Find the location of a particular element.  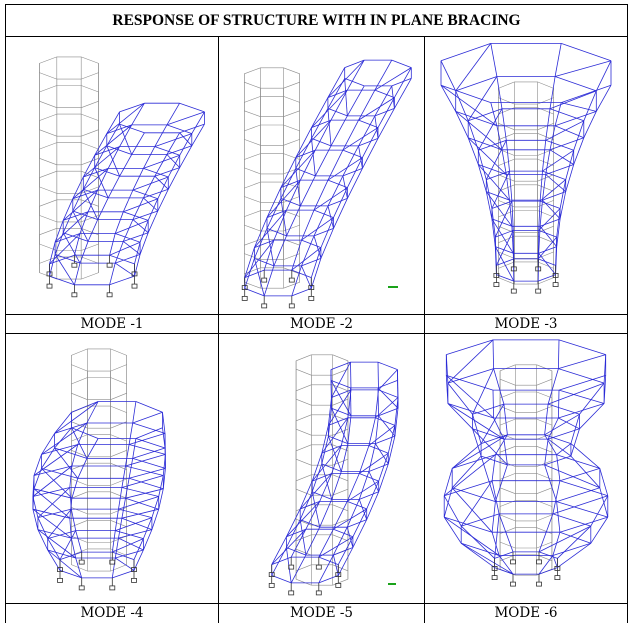

m6-support is located at coordinates (513, 562).